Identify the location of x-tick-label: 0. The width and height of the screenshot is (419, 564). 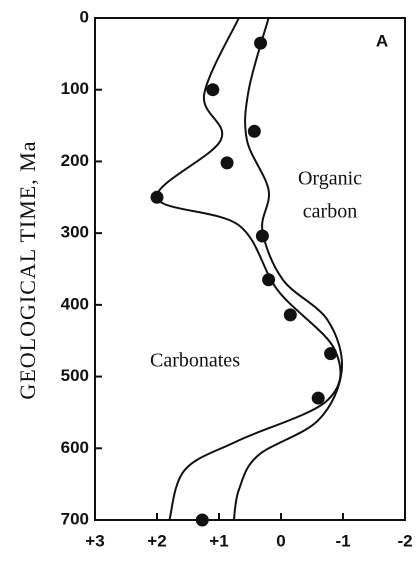
(280, 540).